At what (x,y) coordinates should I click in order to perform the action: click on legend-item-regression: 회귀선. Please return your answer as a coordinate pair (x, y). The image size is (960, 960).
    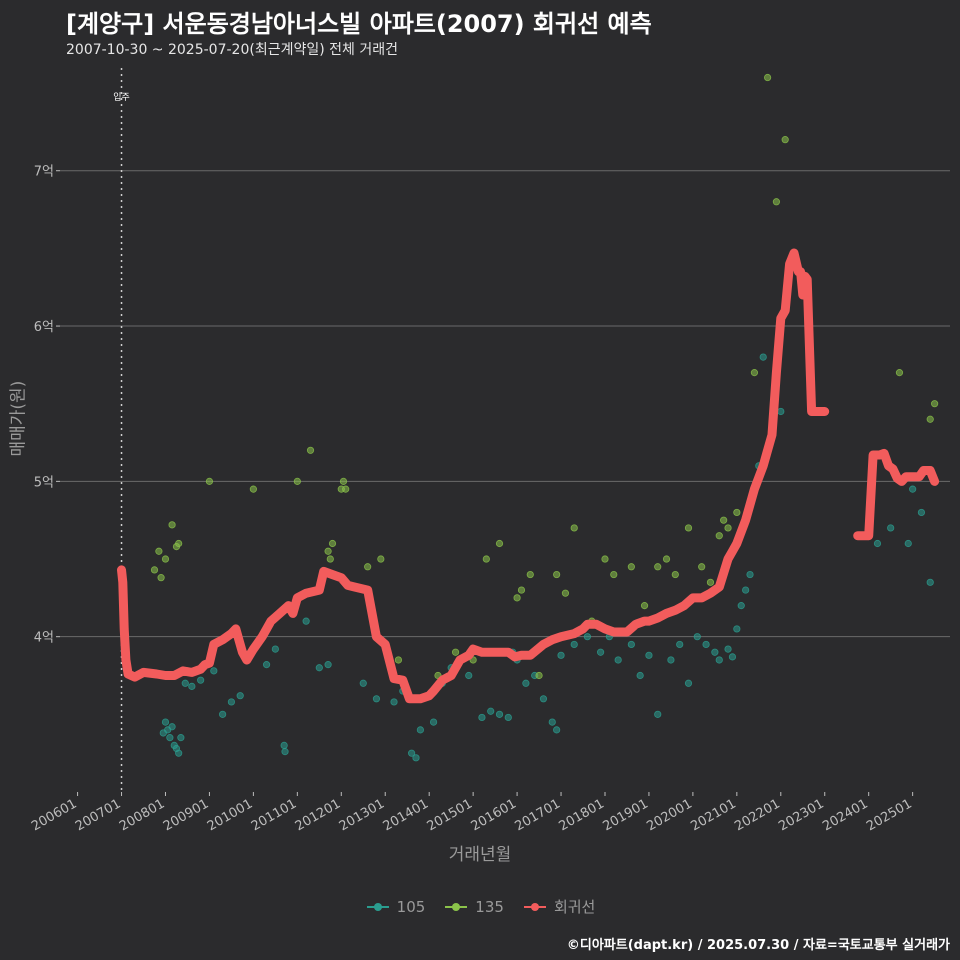
    Looking at the image, I should click on (558, 906).